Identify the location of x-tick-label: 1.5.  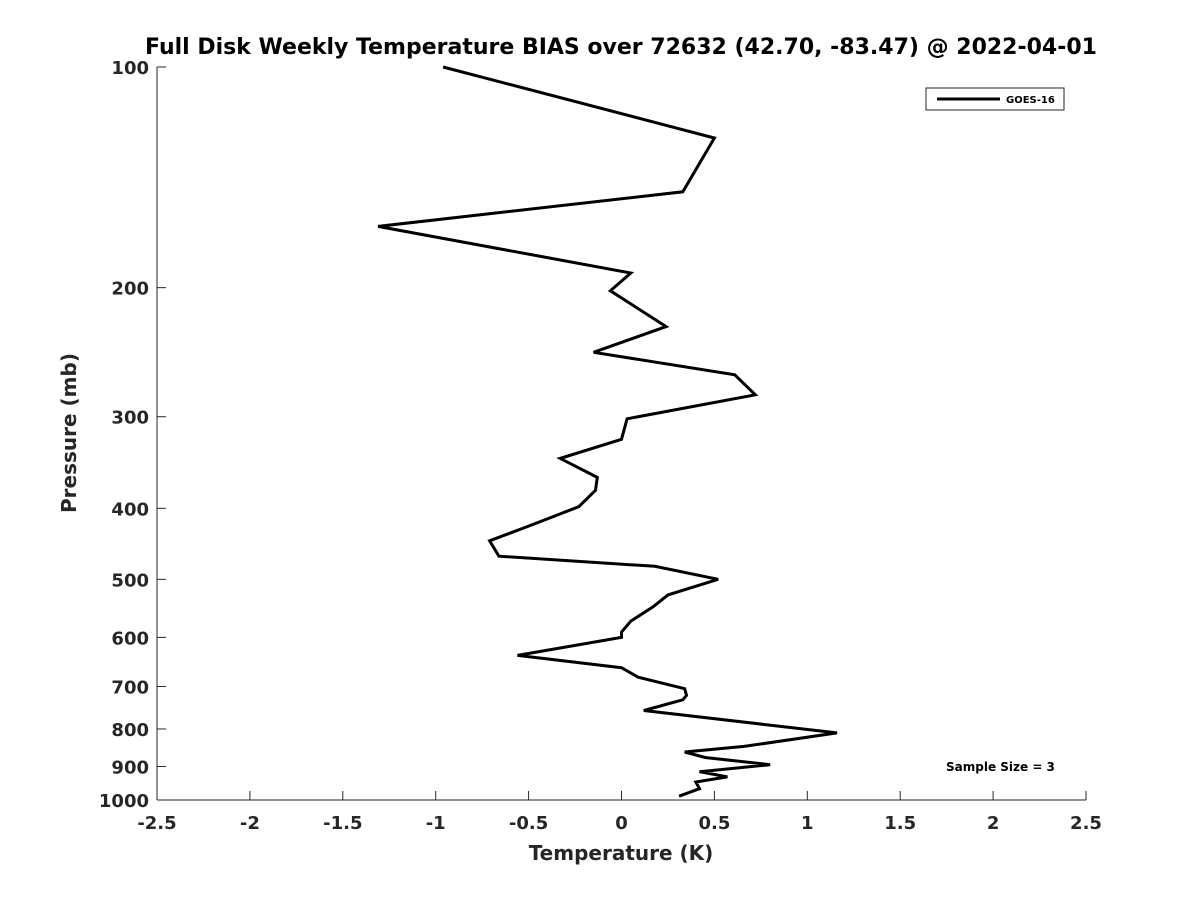
(900, 823).